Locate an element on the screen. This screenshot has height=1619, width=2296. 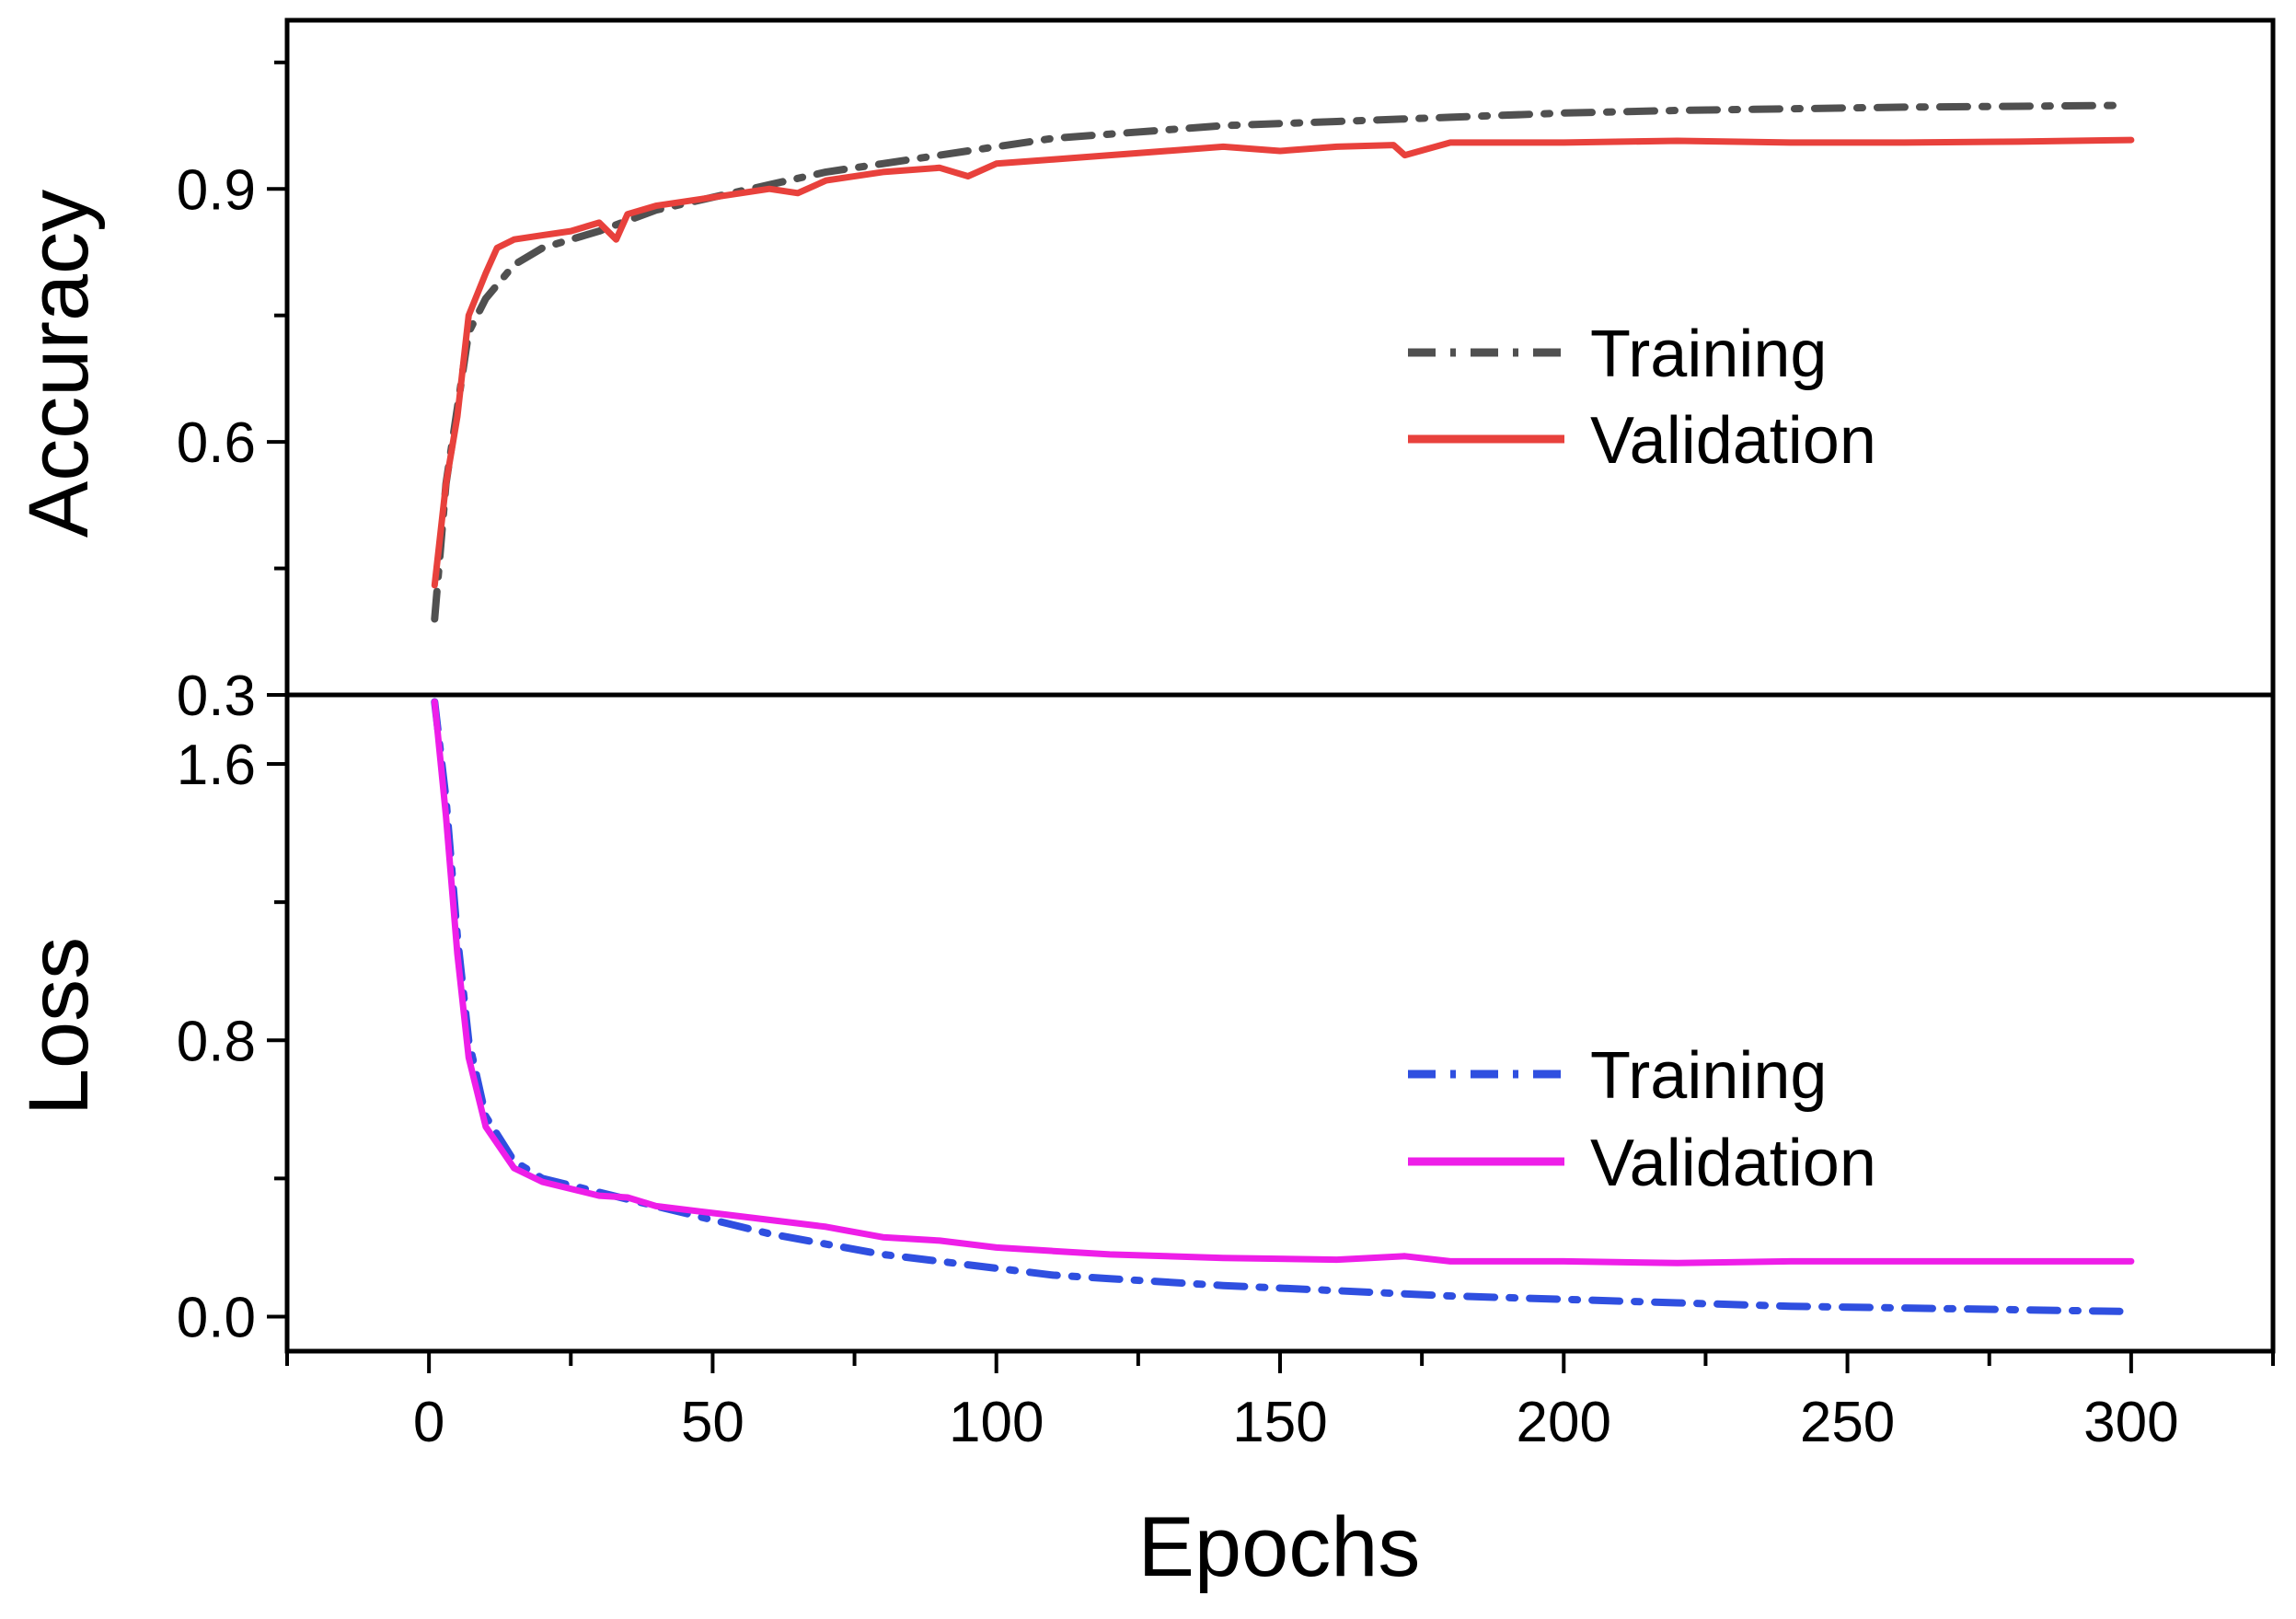
x-tick-label: 150 is located at coordinates (1280, 1422).